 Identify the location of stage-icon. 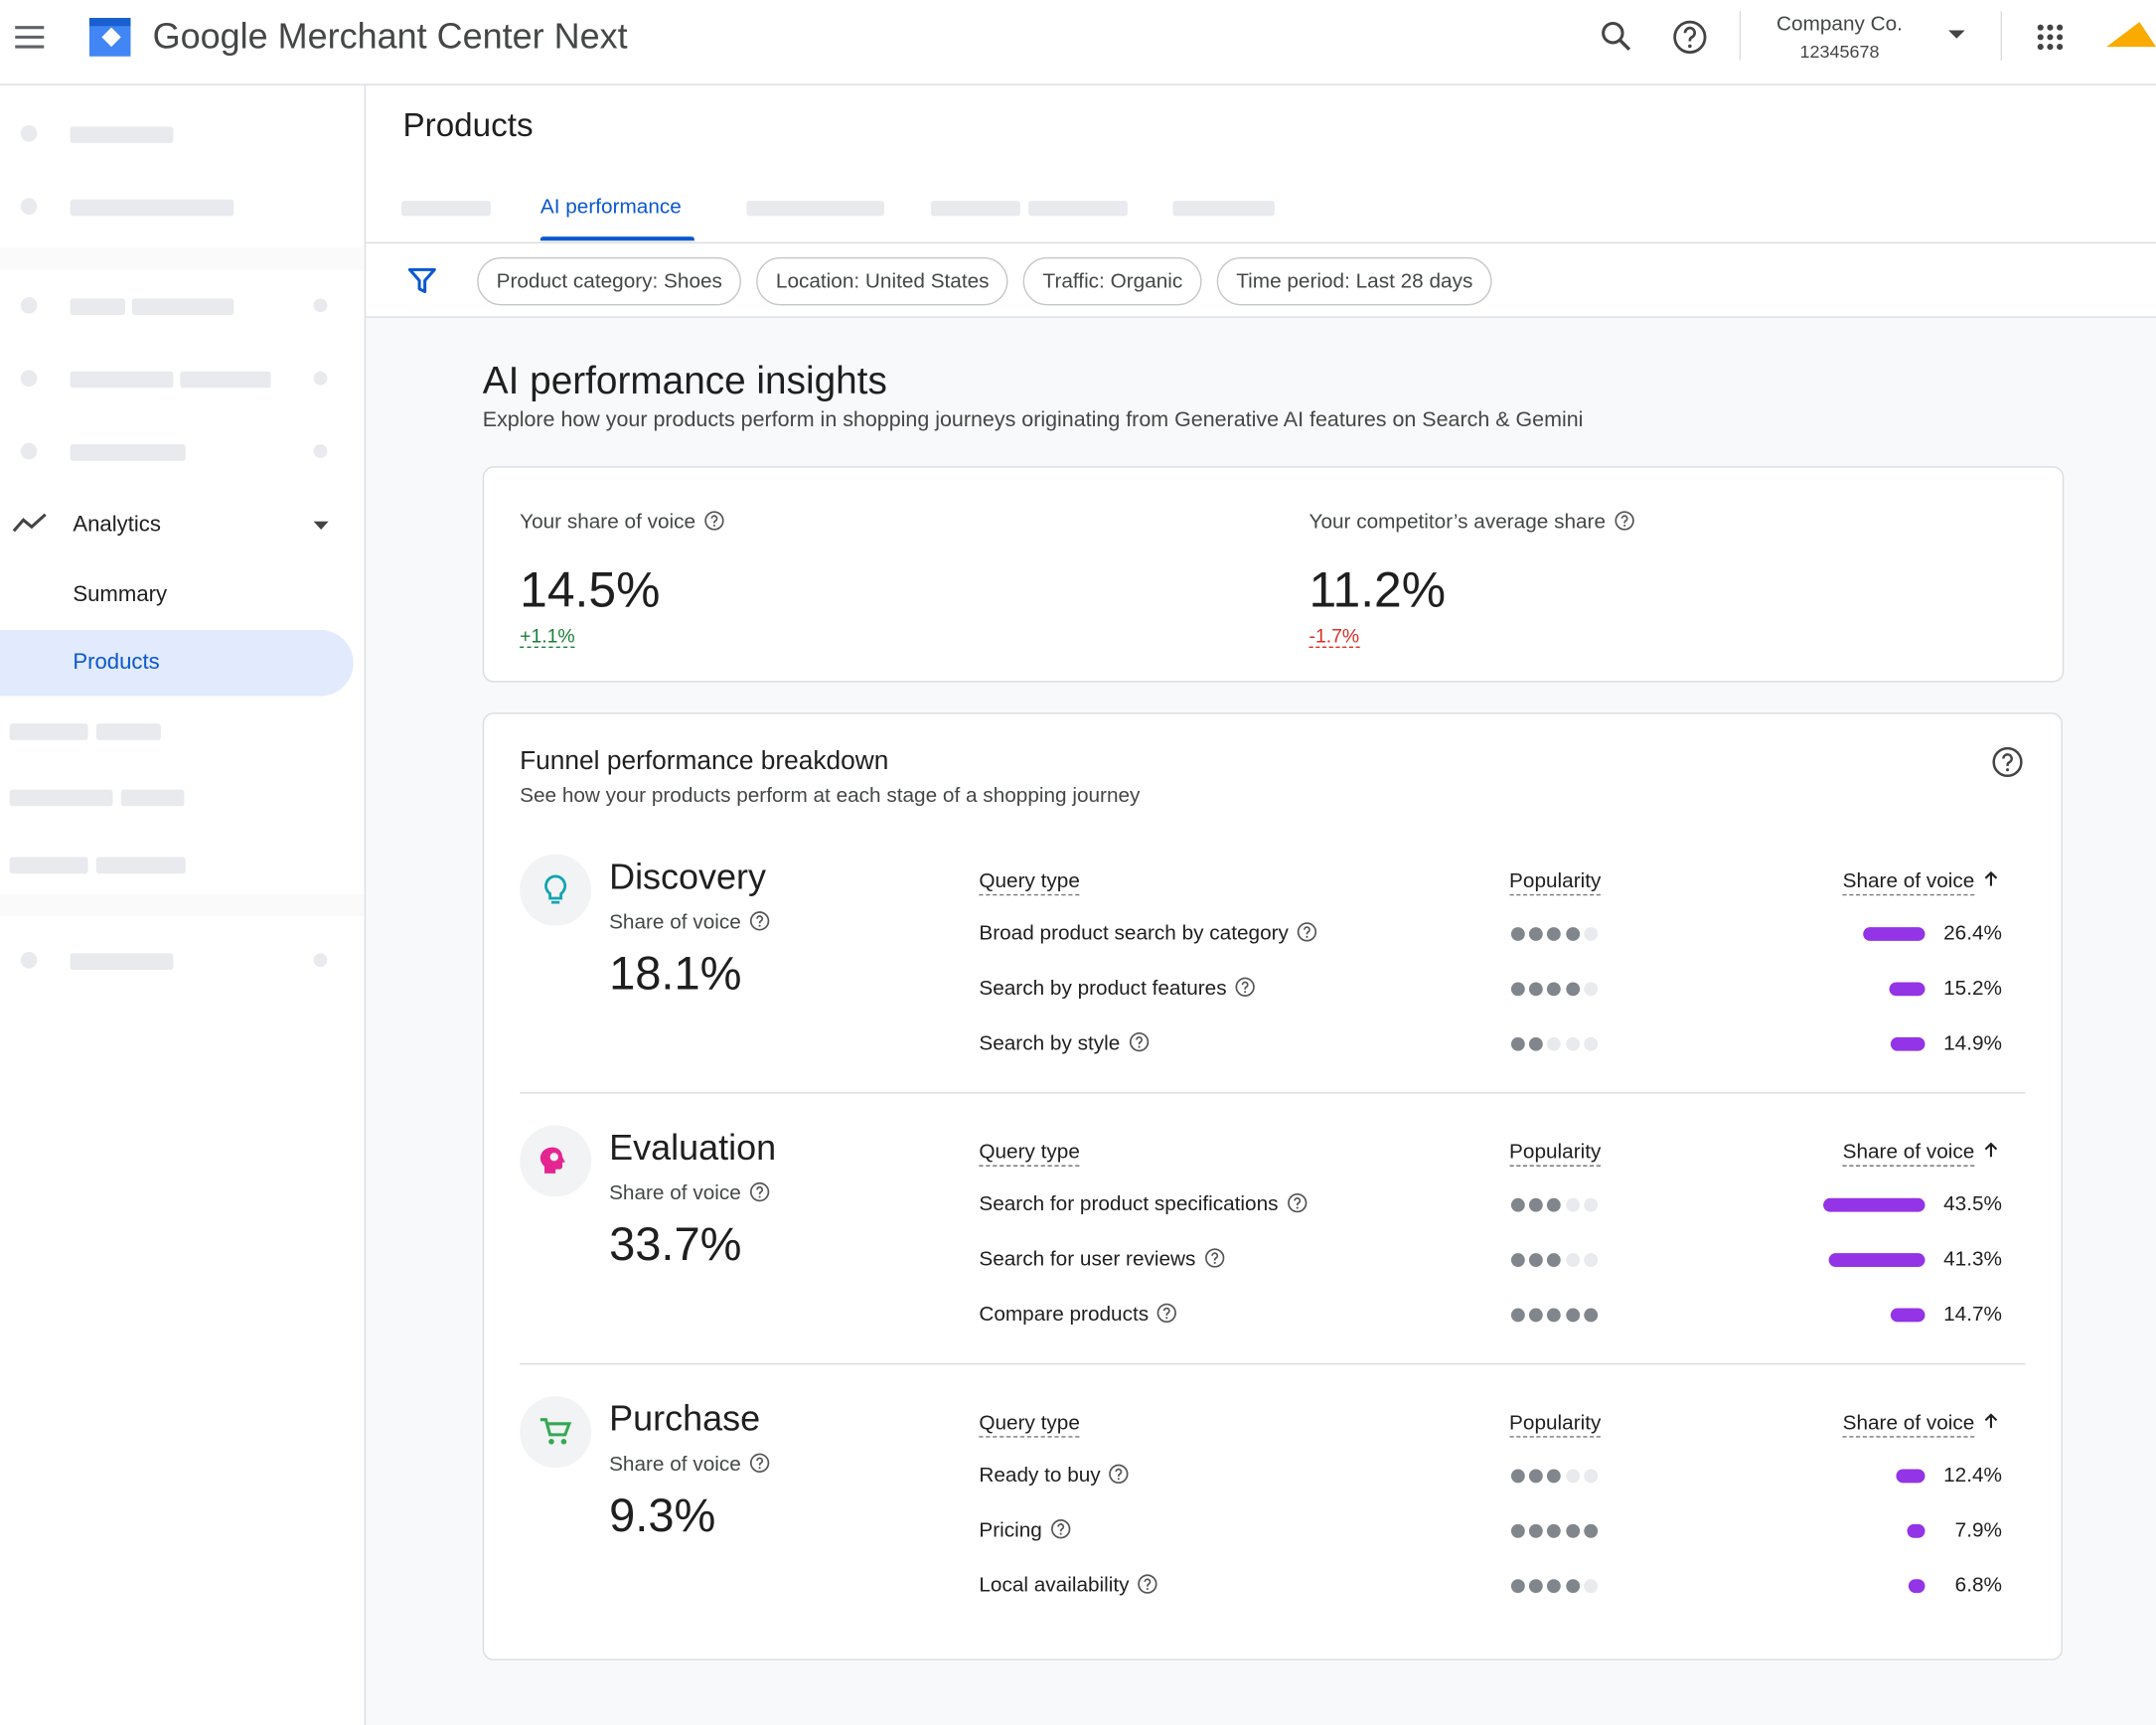
(556, 1161).